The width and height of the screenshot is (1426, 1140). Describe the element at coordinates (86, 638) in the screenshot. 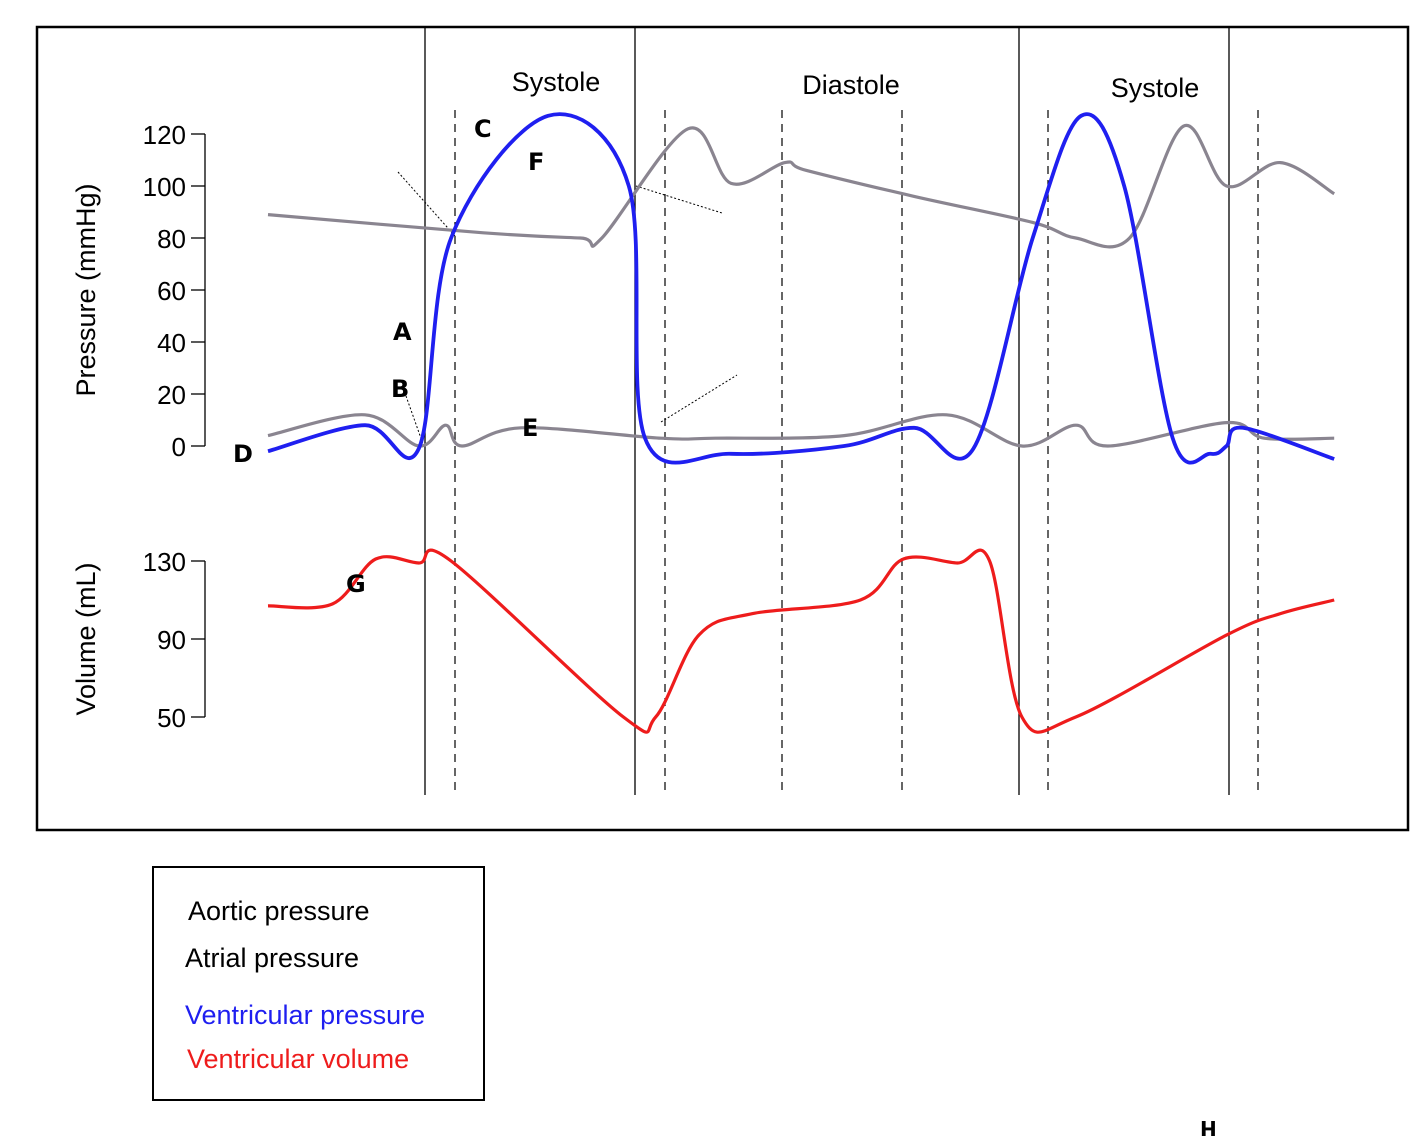

I see `volume-axis-title: Volume (mL)` at that location.